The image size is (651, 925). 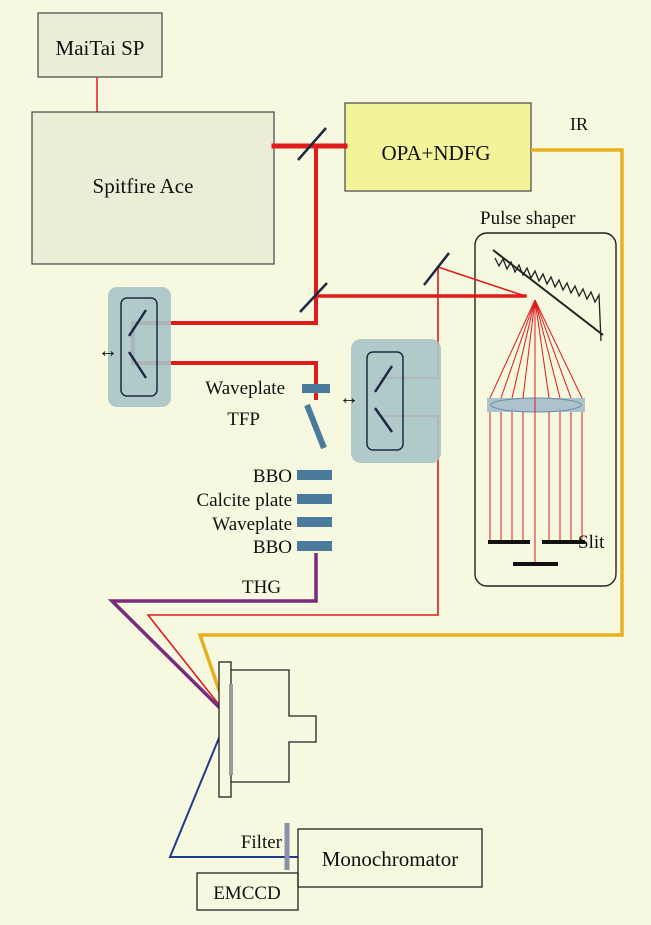 I want to click on waveplate-top, so click(x=316, y=388).